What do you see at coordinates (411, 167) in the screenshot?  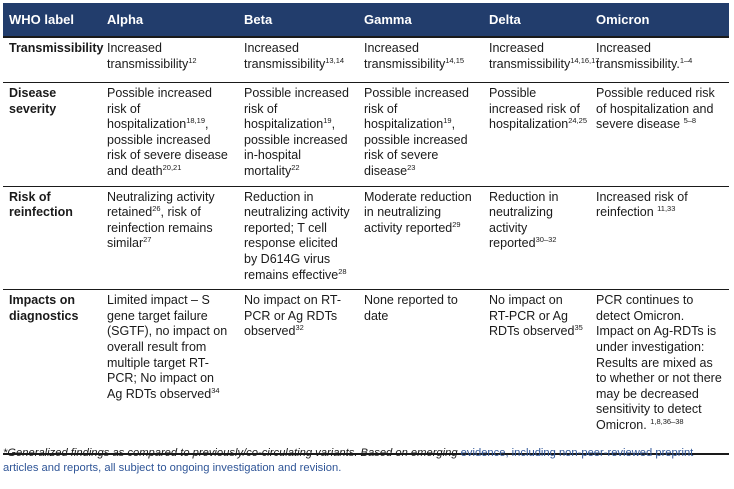 I see `citation-superscript: 23` at bounding box center [411, 167].